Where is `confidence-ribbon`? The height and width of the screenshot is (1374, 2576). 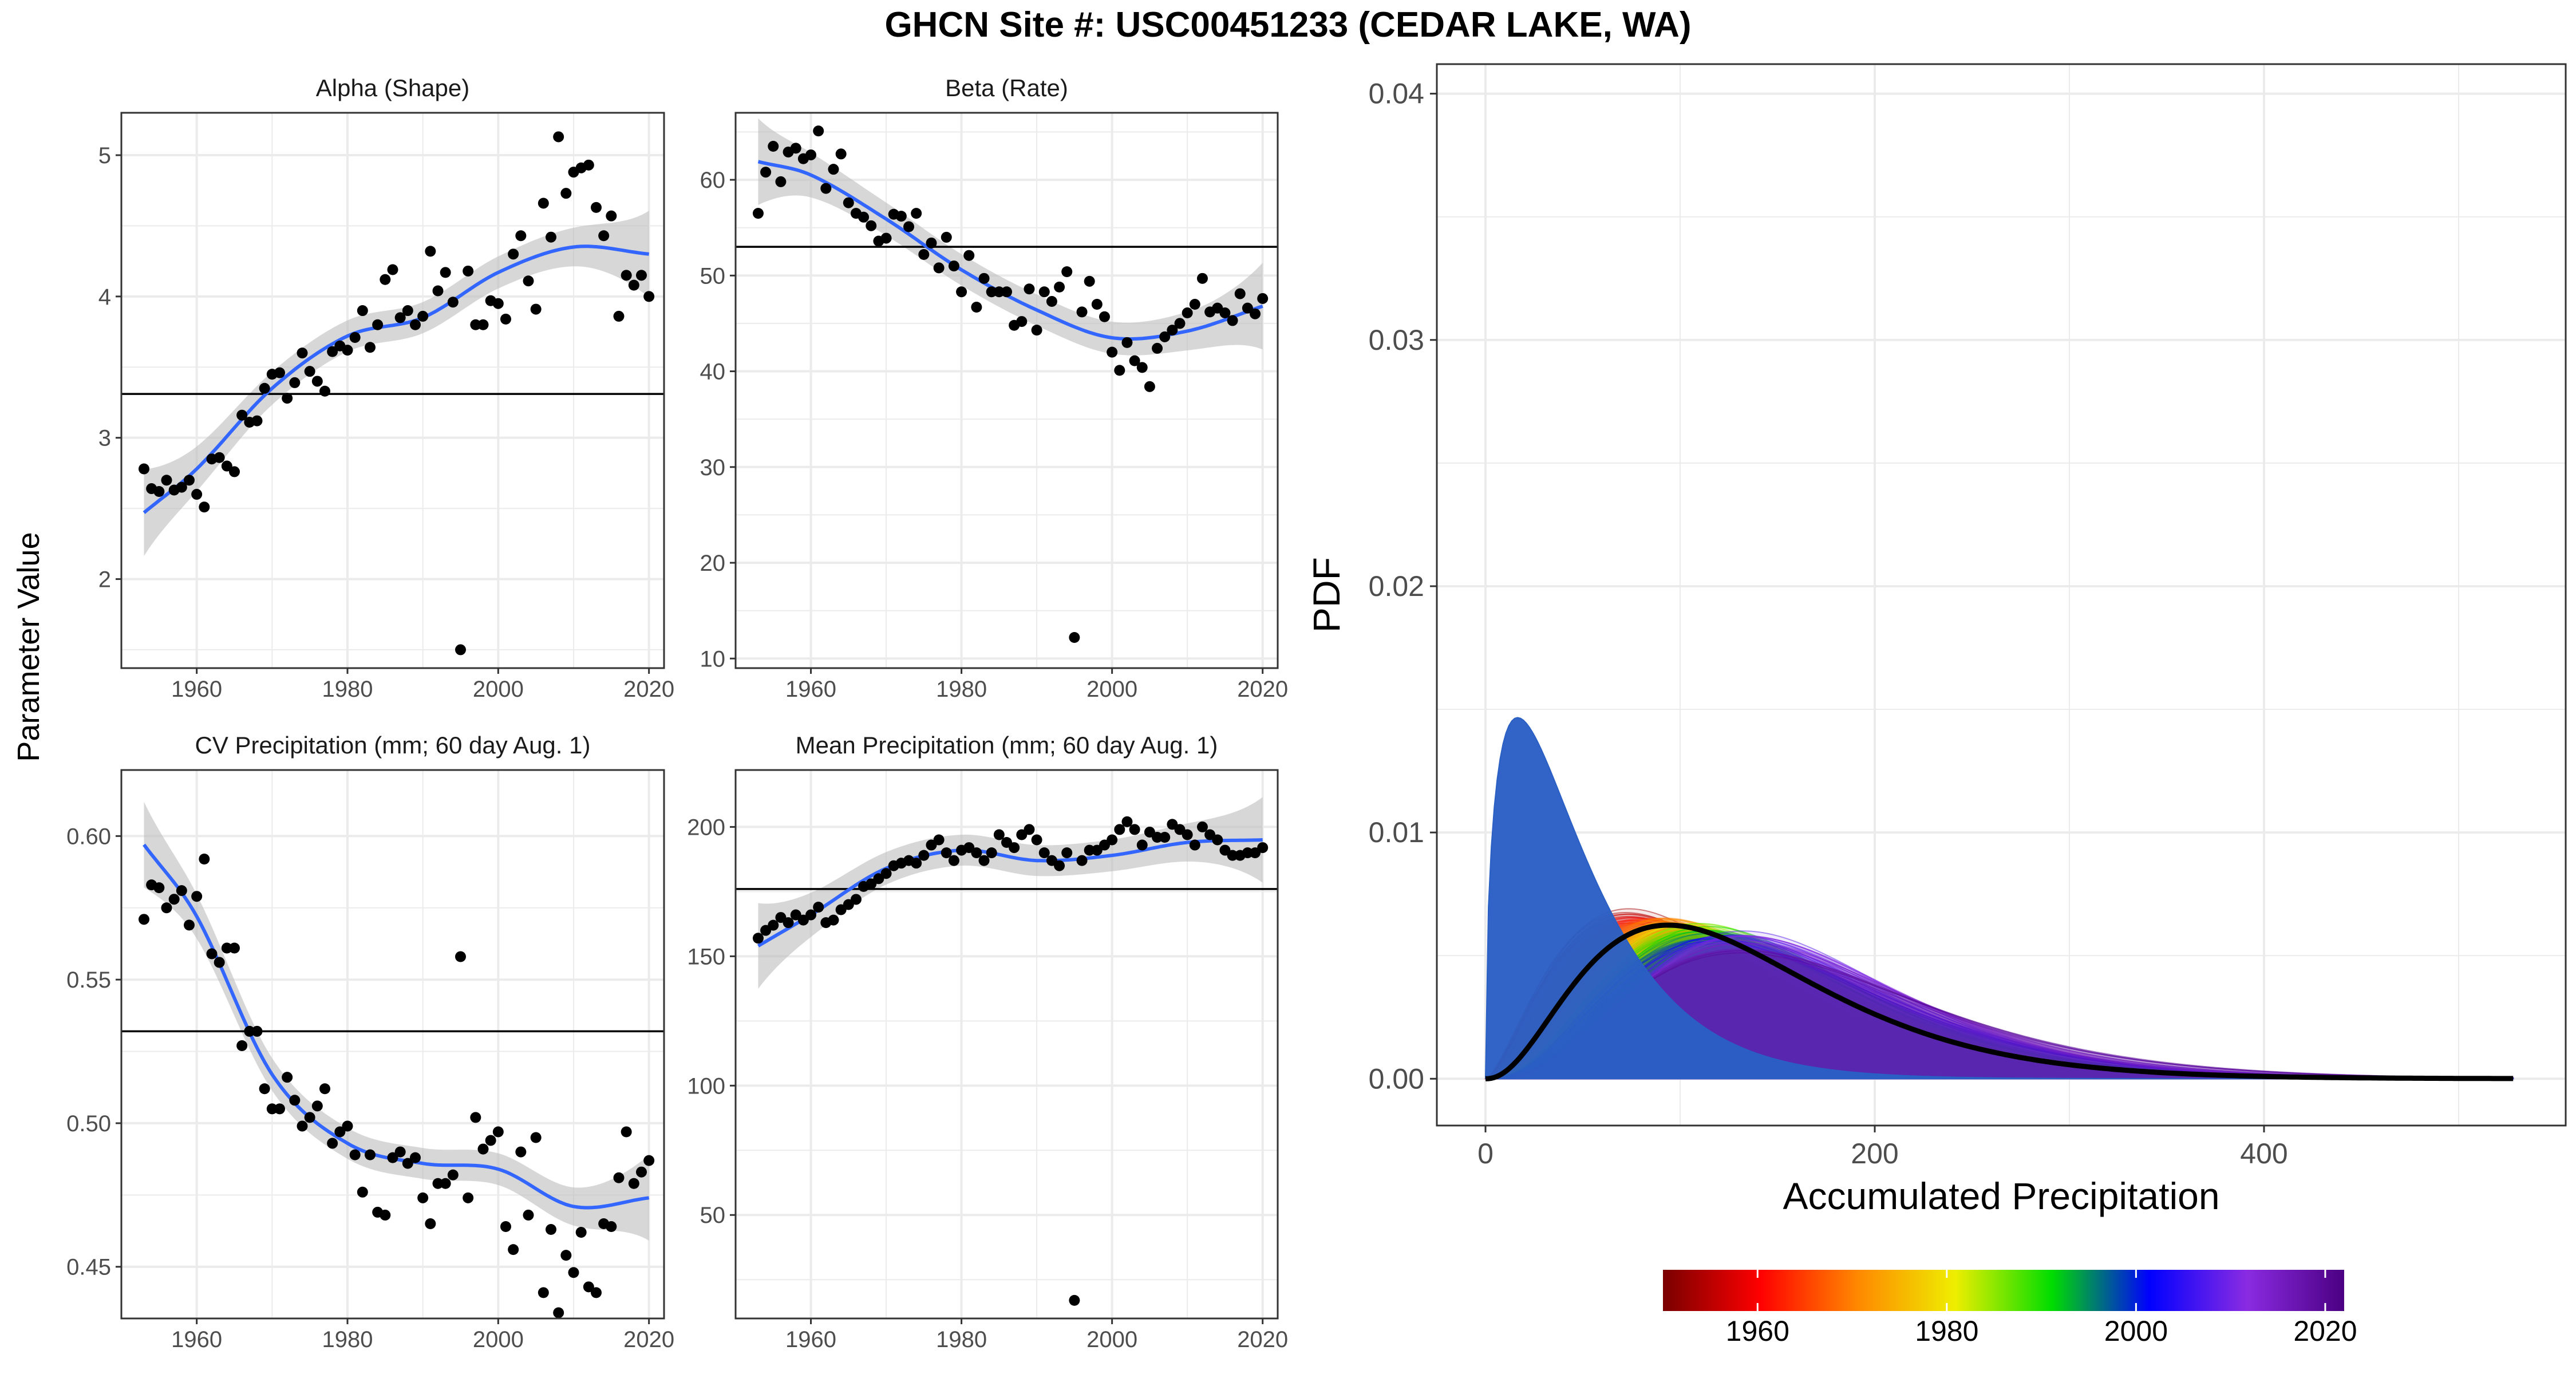 confidence-ribbon is located at coordinates (1010, 237).